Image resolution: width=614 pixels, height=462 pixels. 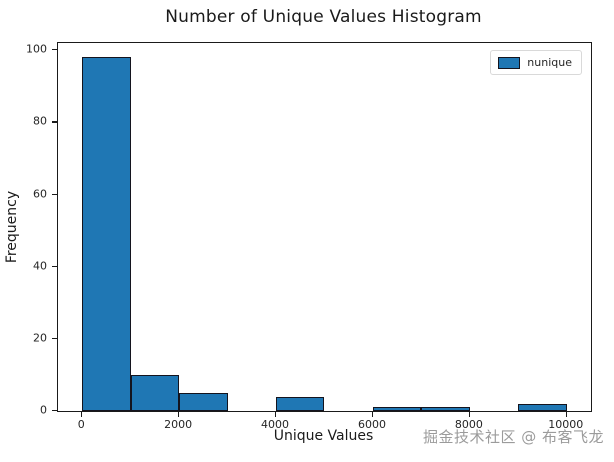 I want to click on x-tick-label: 4000, so click(x=275, y=424).